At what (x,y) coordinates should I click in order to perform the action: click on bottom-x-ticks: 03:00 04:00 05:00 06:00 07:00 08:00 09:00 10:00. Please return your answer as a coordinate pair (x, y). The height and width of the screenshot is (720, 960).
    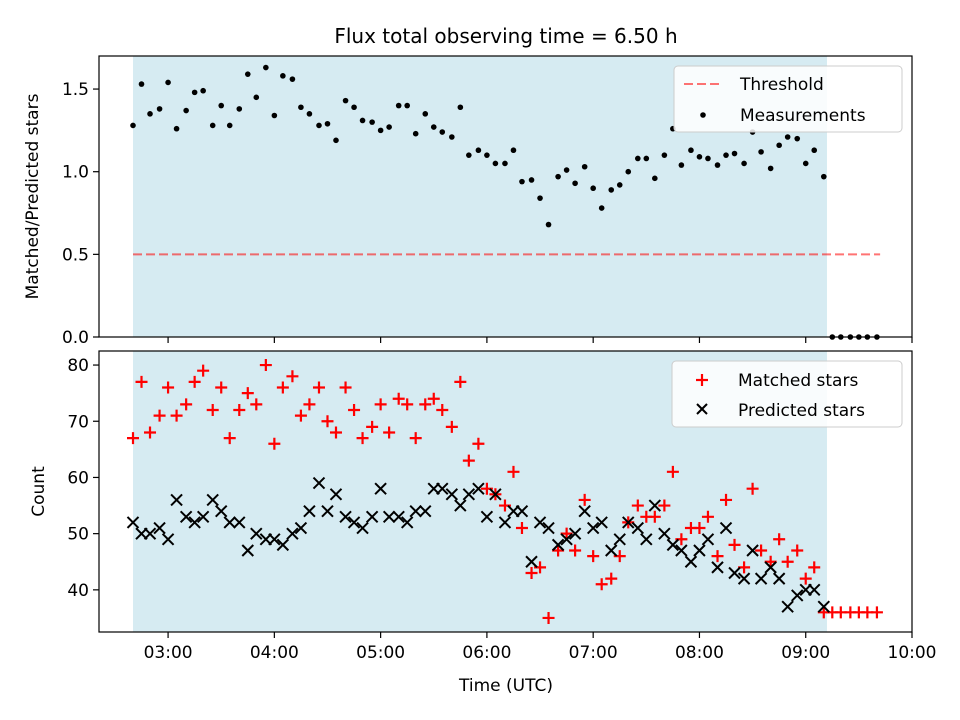
    Looking at the image, I should click on (540, 647).